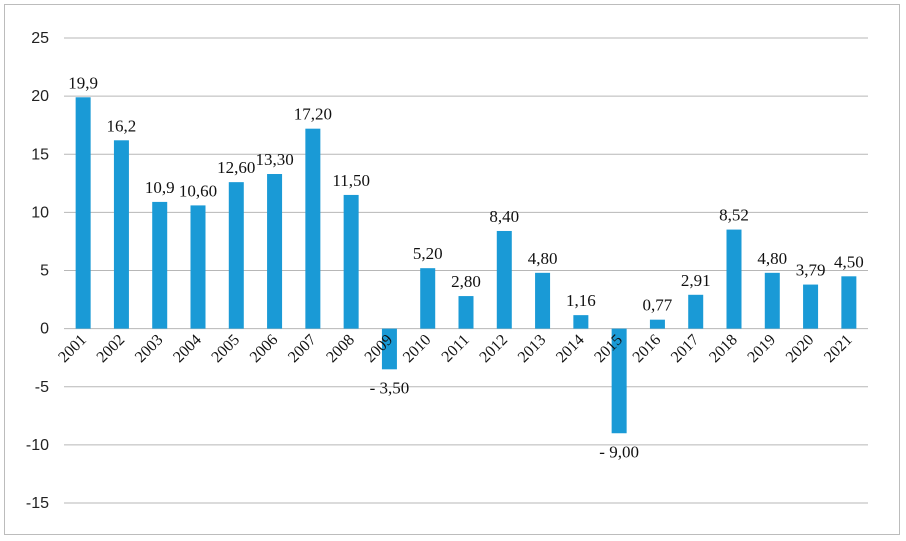  What do you see at coordinates (111, 348) in the screenshot?
I see `x-tick-label: 2002` at bounding box center [111, 348].